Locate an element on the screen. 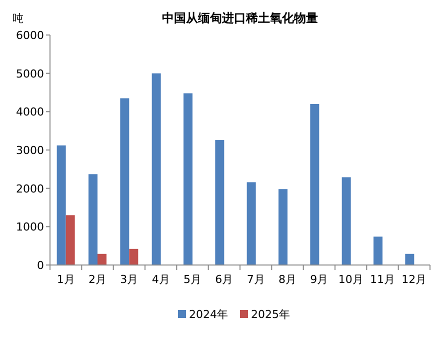 Image resolution: width=446 pixels, height=338 pixels. y-tick-label: 5000 is located at coordinates (30, 73).